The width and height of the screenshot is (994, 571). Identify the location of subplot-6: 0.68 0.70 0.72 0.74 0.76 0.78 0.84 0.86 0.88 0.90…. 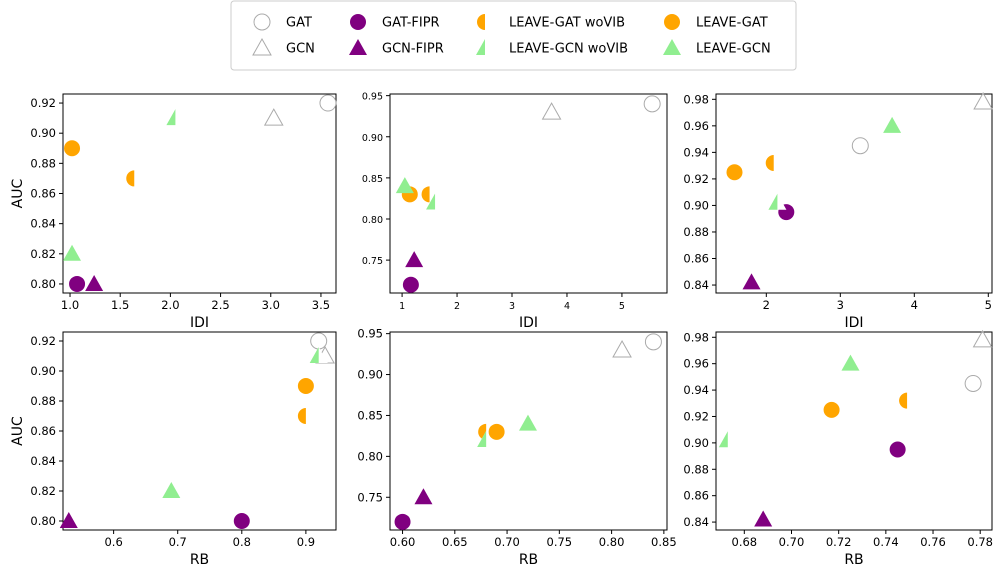
(838, 448).